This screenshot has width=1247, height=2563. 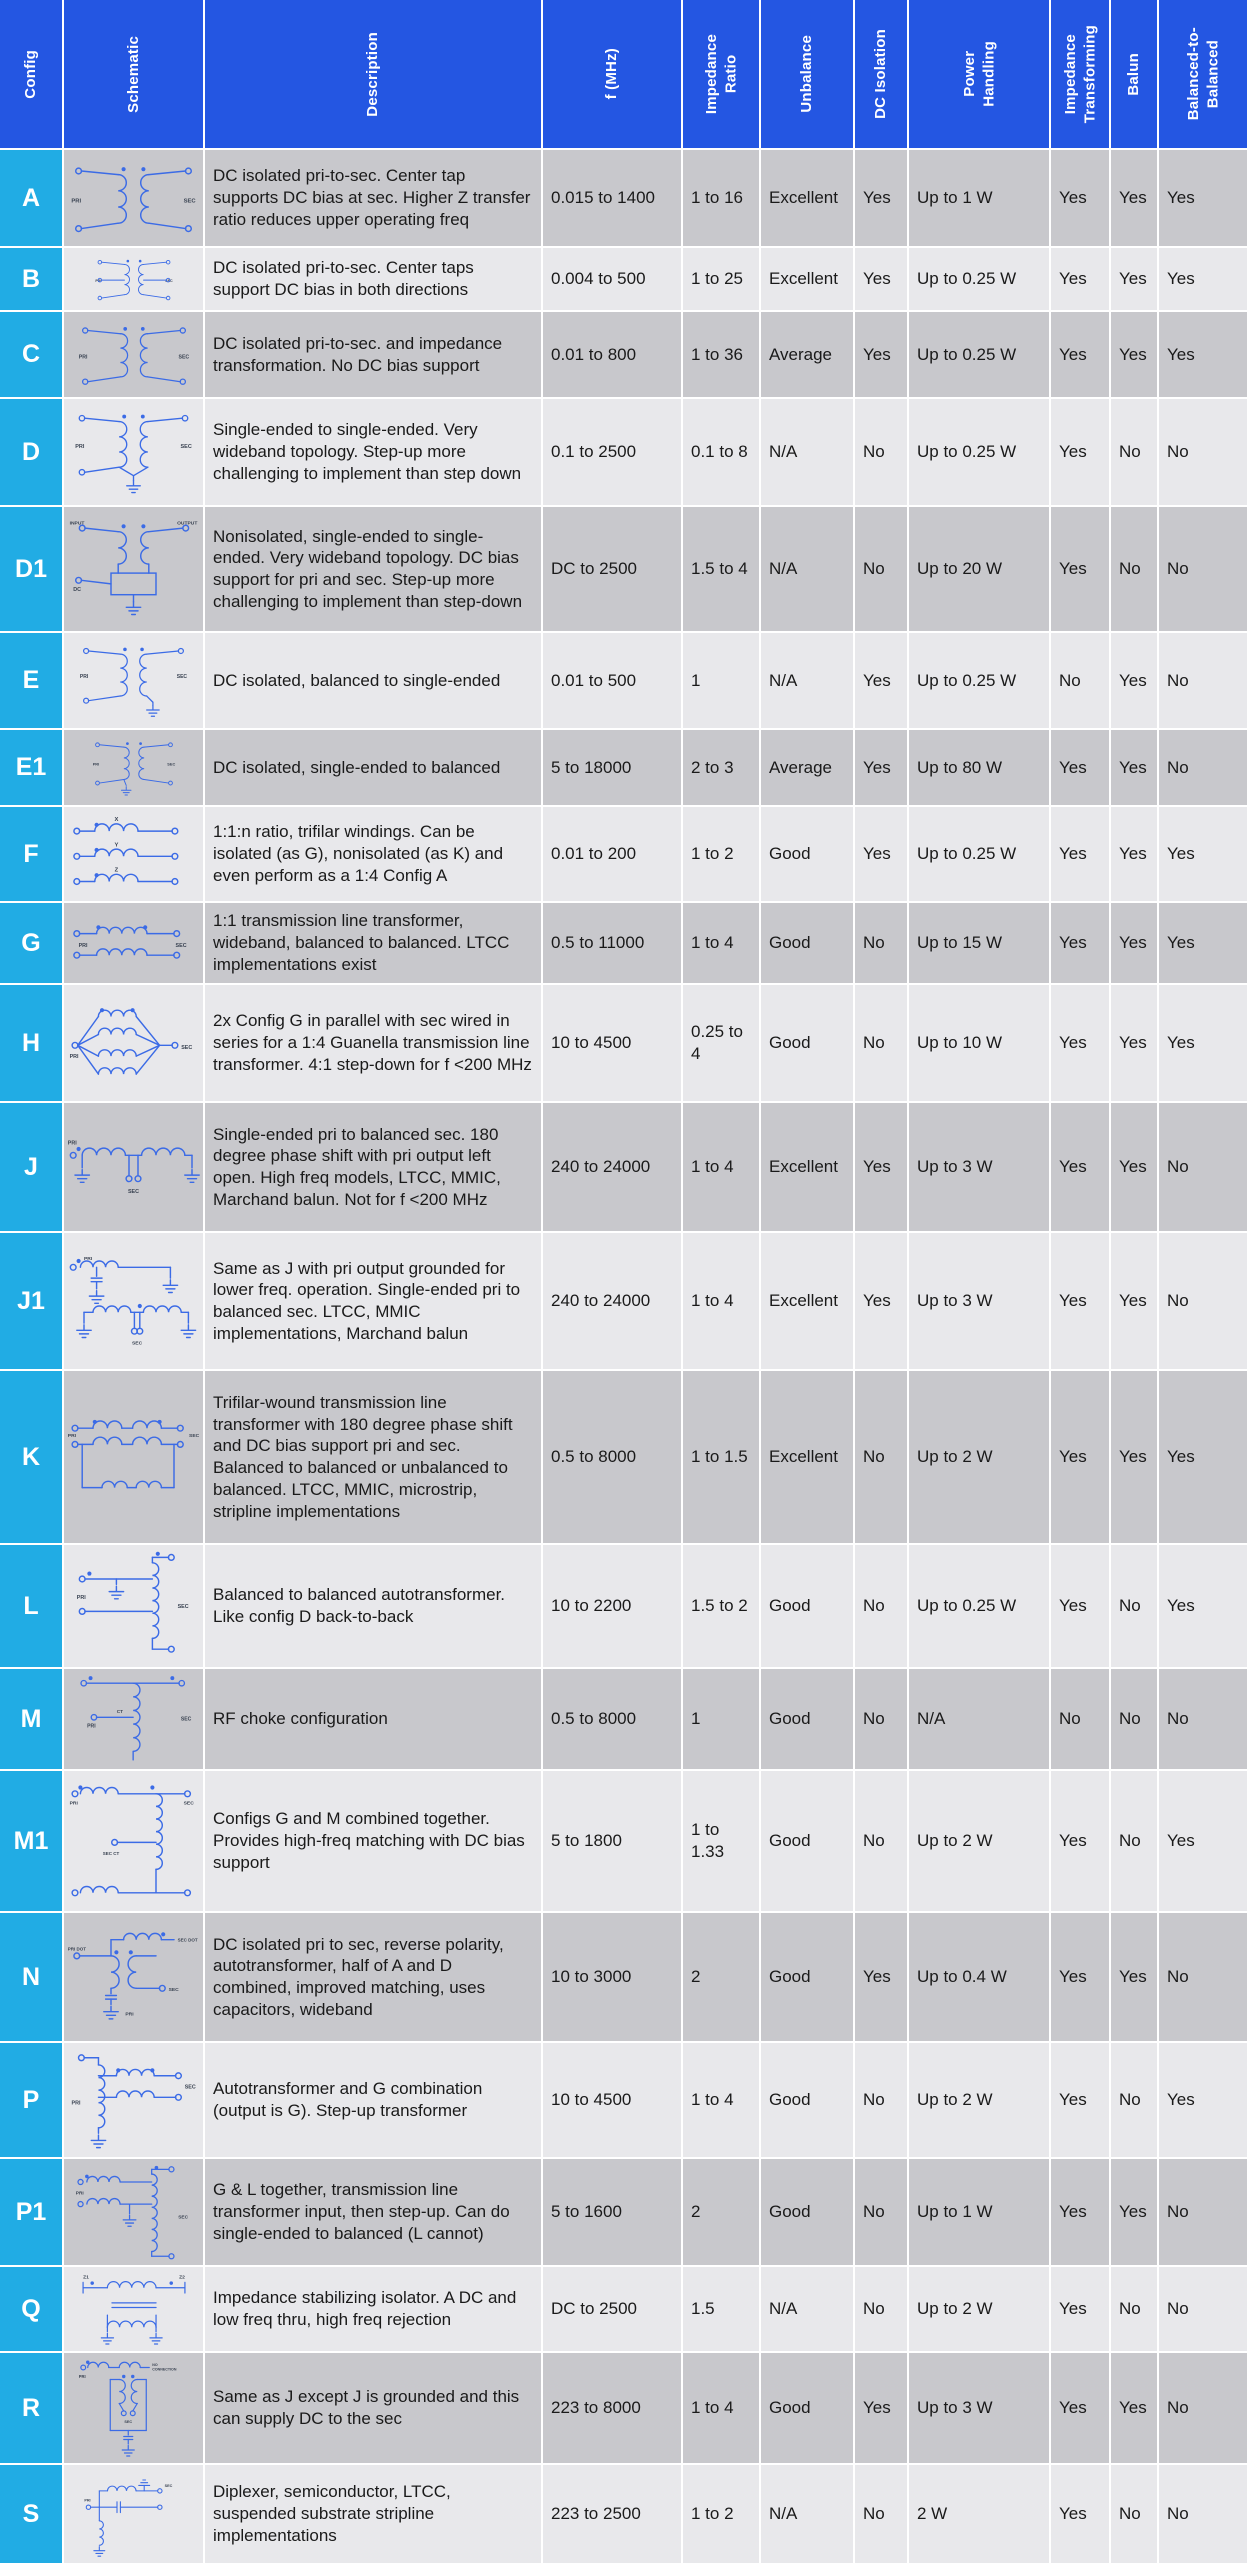 I want to click on cell-P1-unbalance: Good, so click(x=807, y=2212).